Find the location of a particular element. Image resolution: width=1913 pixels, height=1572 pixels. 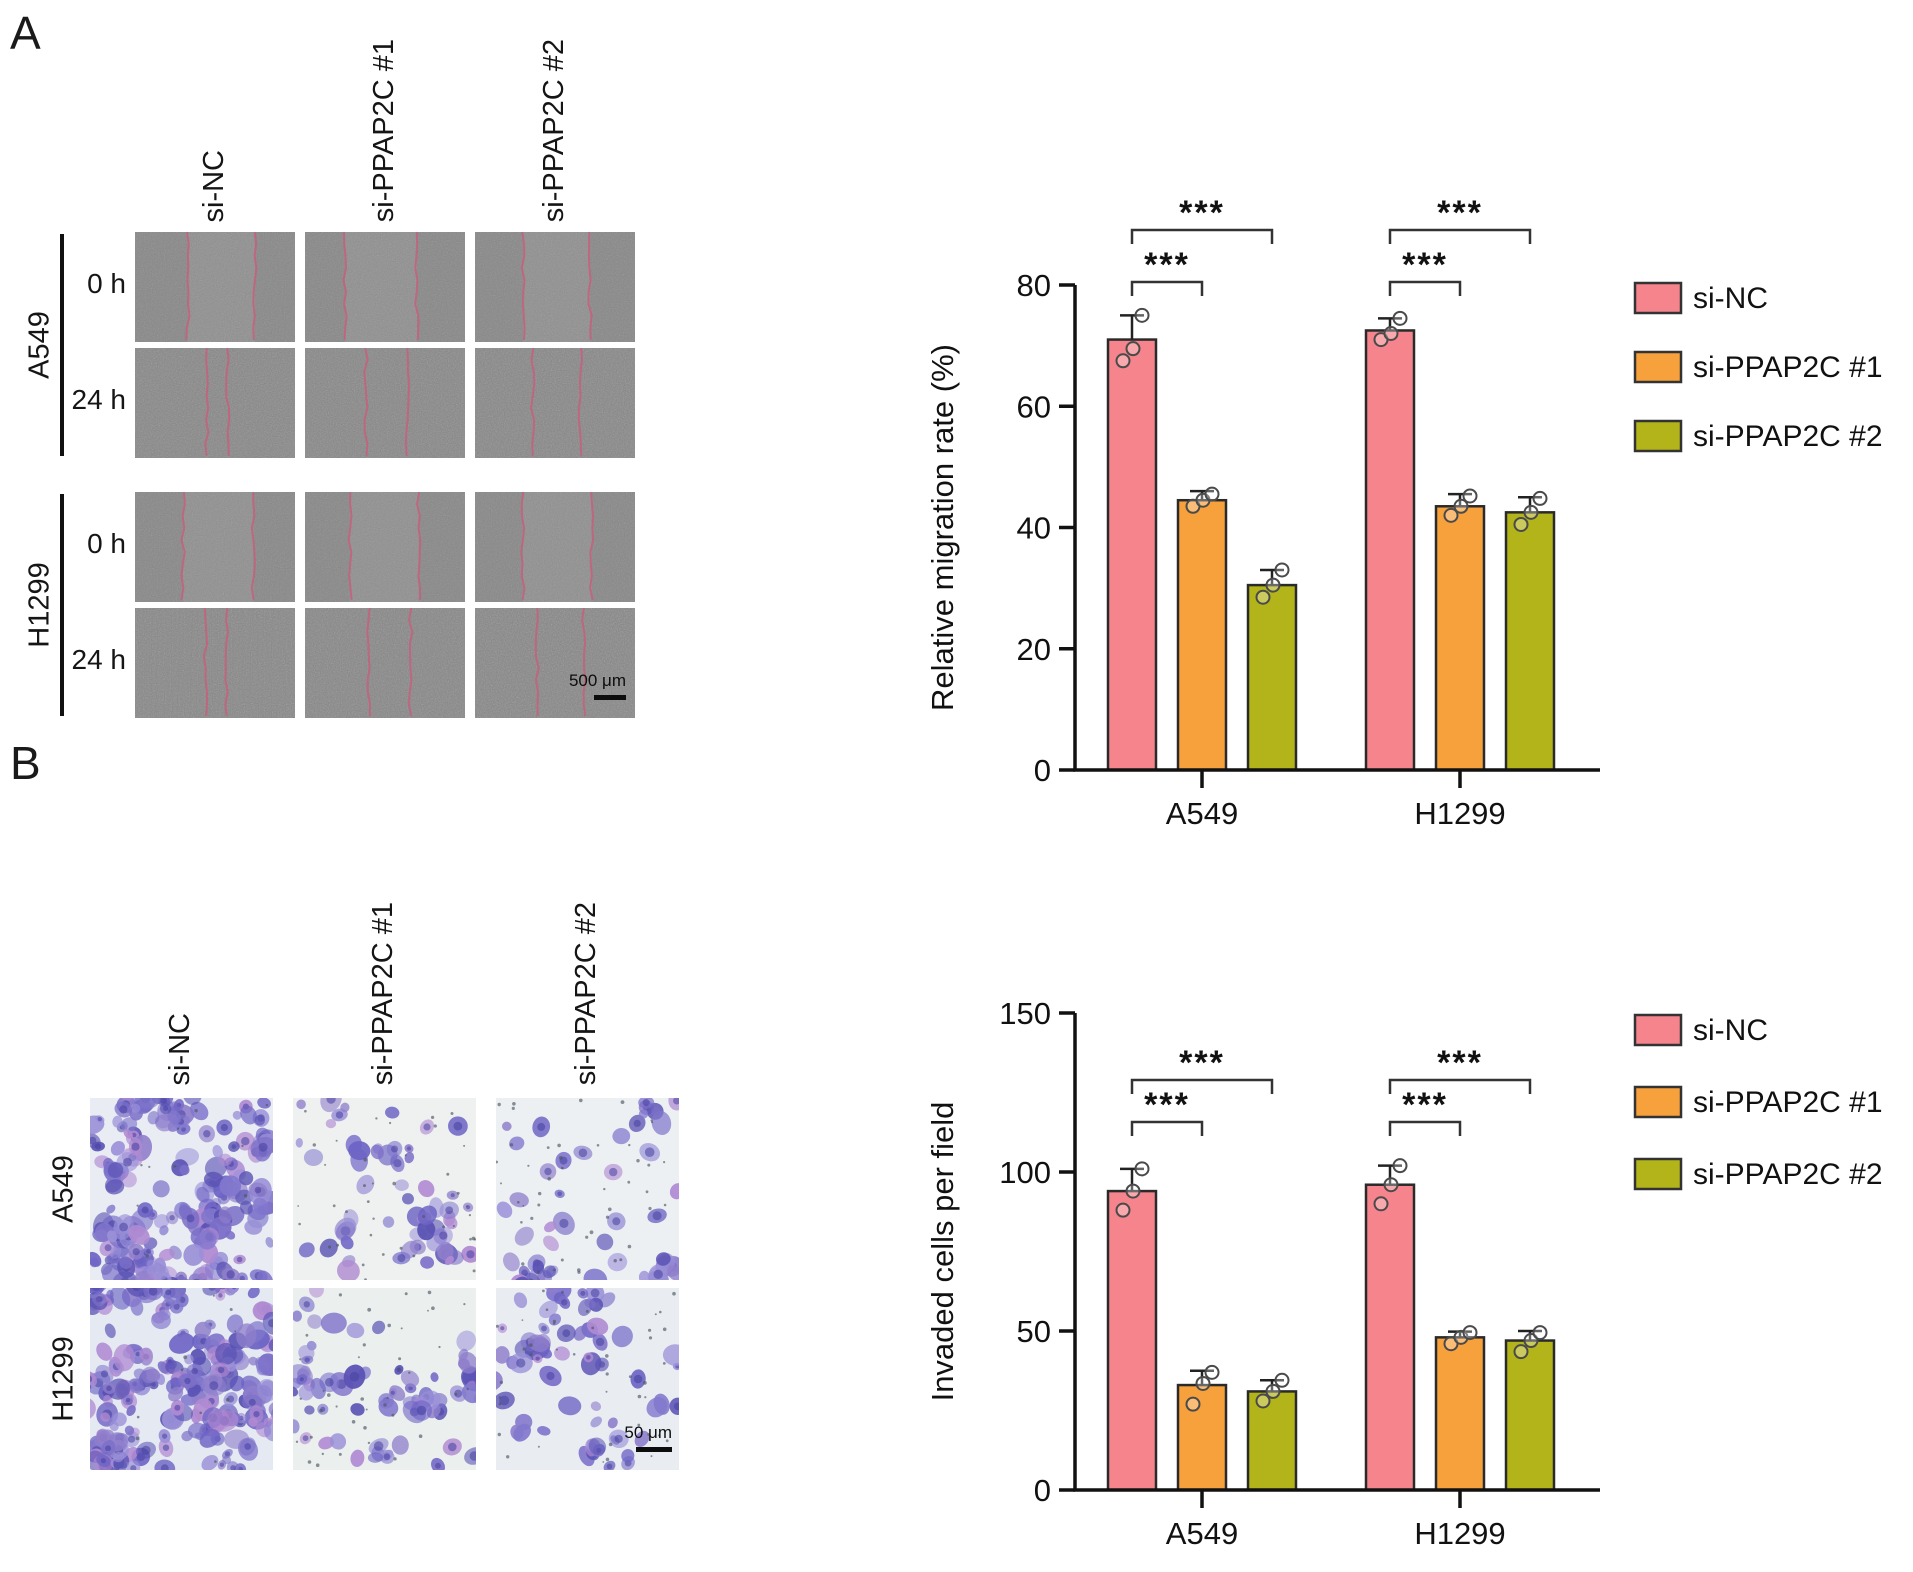

panel-a-col-label-si-ppap2c-2: si-PPAP2C #2 is located at coordinates (554, 130).